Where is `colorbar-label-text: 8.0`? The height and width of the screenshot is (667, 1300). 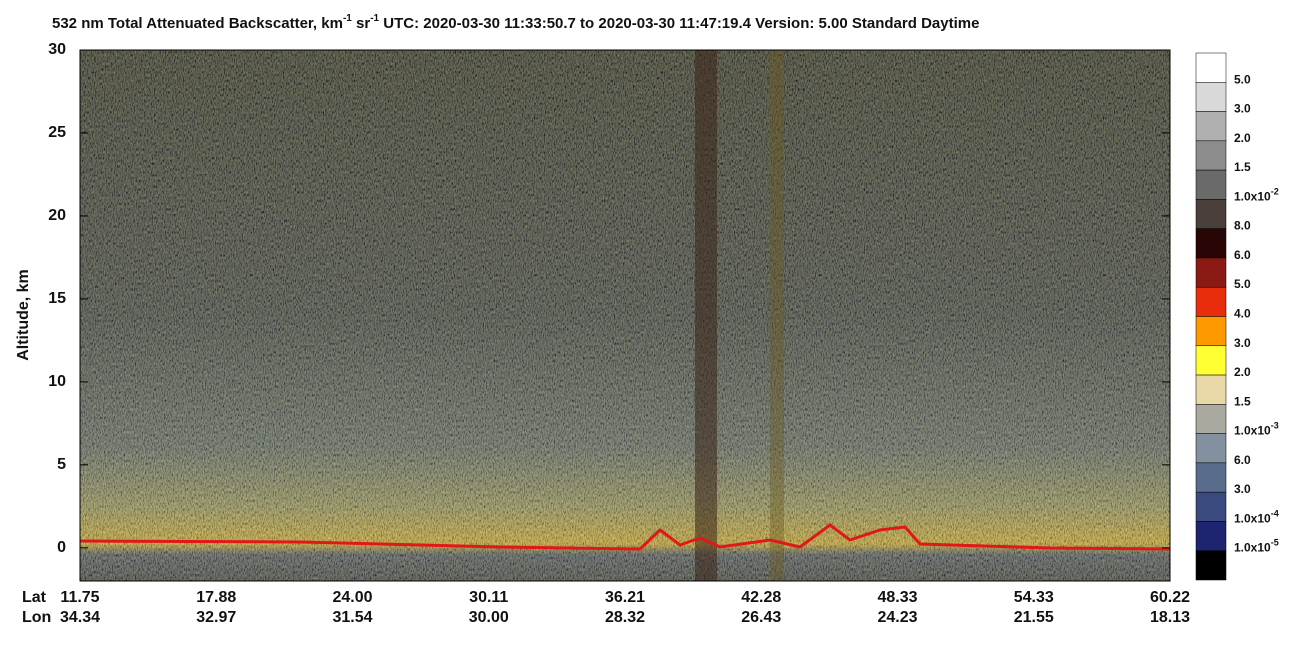
colorbar-label-text: 8.0 is located at coordinates (1242, 226).